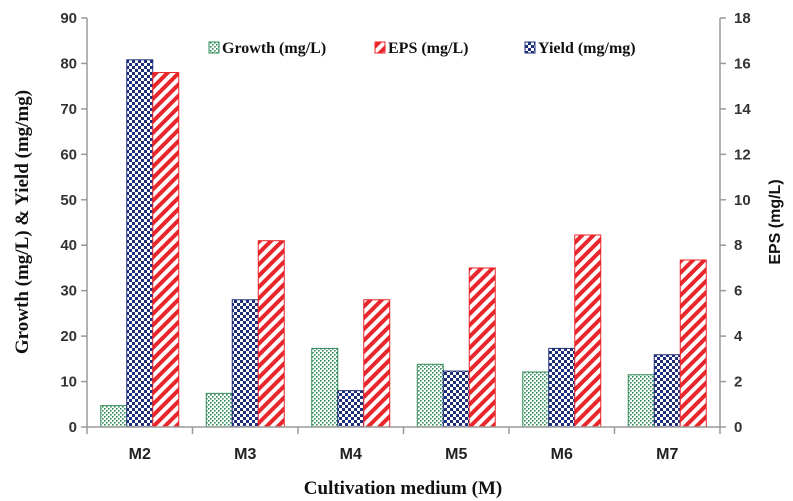 The width and height of the screenshot is (793, 501). What do you see at coordinates (73, 427) in the screenshot?
I see `y-left-tick-label: 0` at bounding box center [73, 427].